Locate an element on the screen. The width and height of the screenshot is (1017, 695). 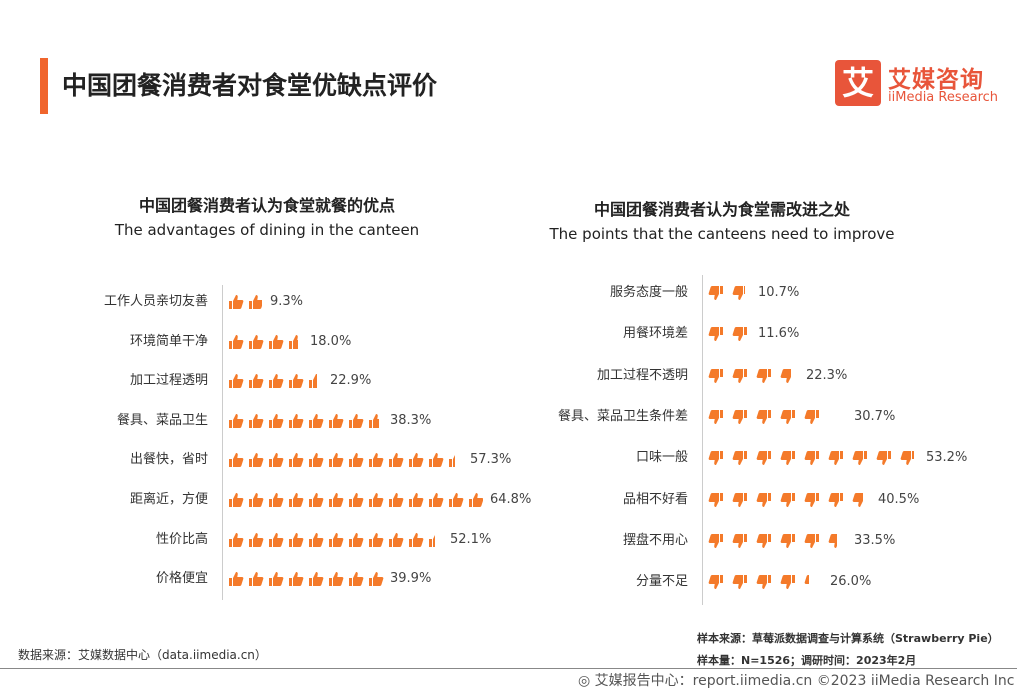
category-label: 出餐快，省时 is located at coordinates (168, 460).